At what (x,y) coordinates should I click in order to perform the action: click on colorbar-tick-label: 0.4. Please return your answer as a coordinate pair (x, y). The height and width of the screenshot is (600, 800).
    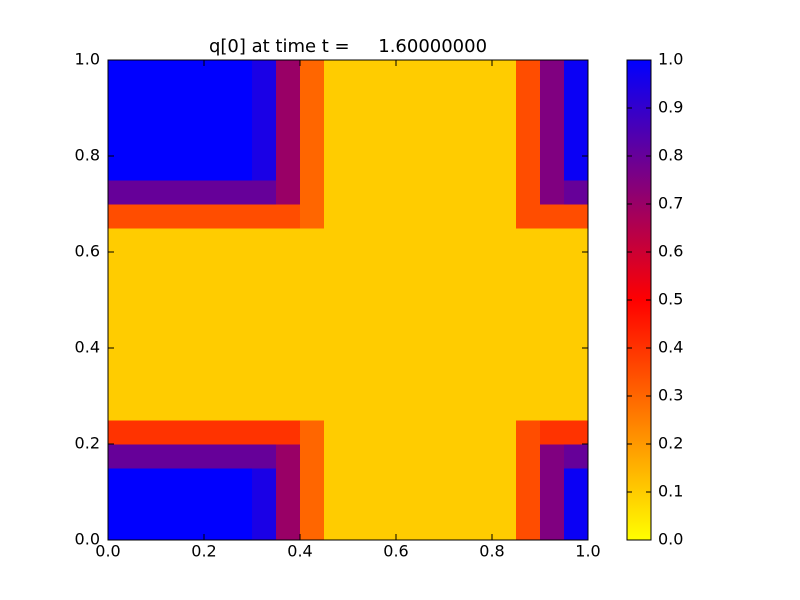
    Looking at the image, I should click on (670, 347).